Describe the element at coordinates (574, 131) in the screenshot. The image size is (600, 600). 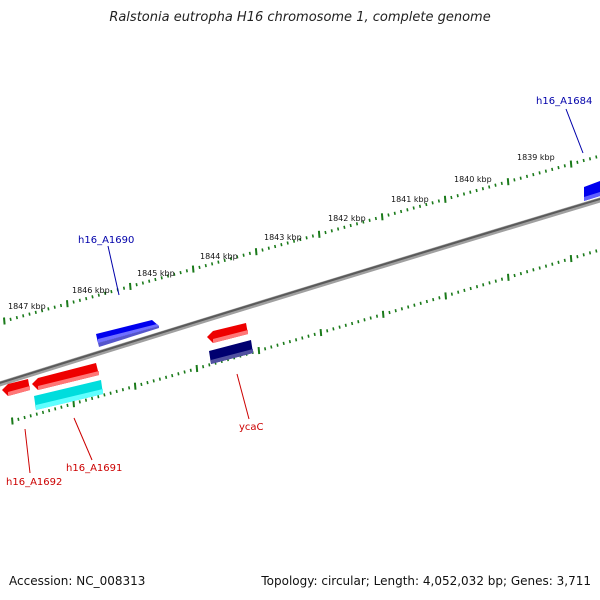
I see `callout-h16-A1684` at that location.